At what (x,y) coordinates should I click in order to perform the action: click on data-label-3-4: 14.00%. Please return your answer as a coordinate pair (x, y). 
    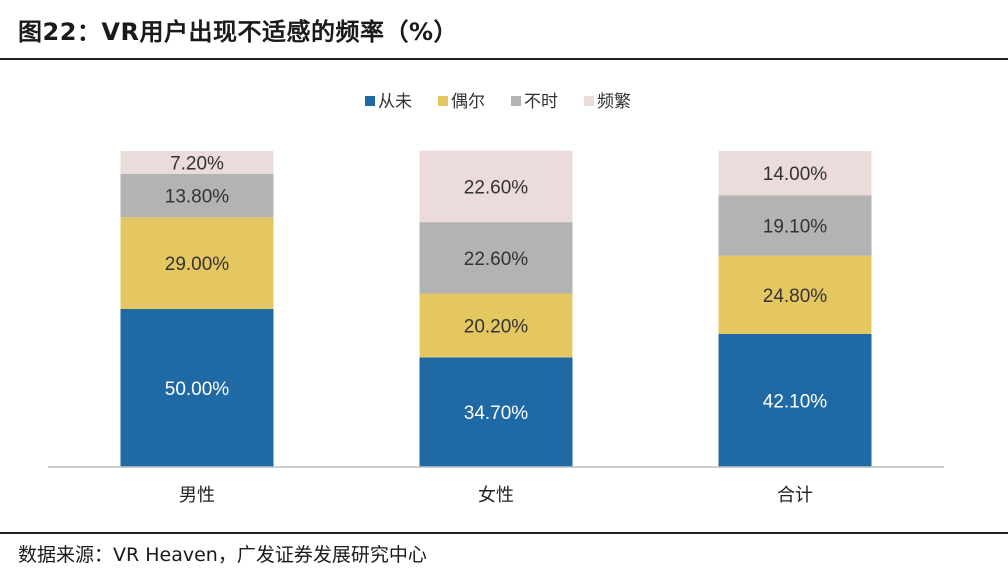
    Looking at the image, I should click on (795, 174).